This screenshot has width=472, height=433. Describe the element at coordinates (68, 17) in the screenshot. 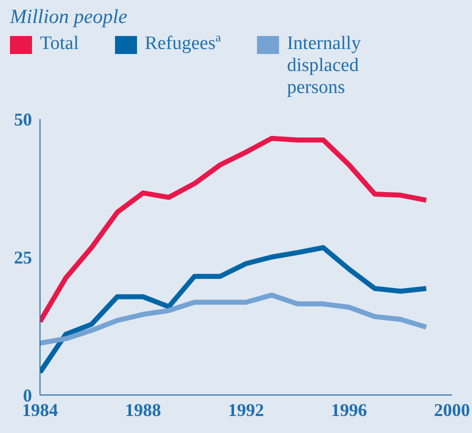

I see `chart-title: Million people` at that location.